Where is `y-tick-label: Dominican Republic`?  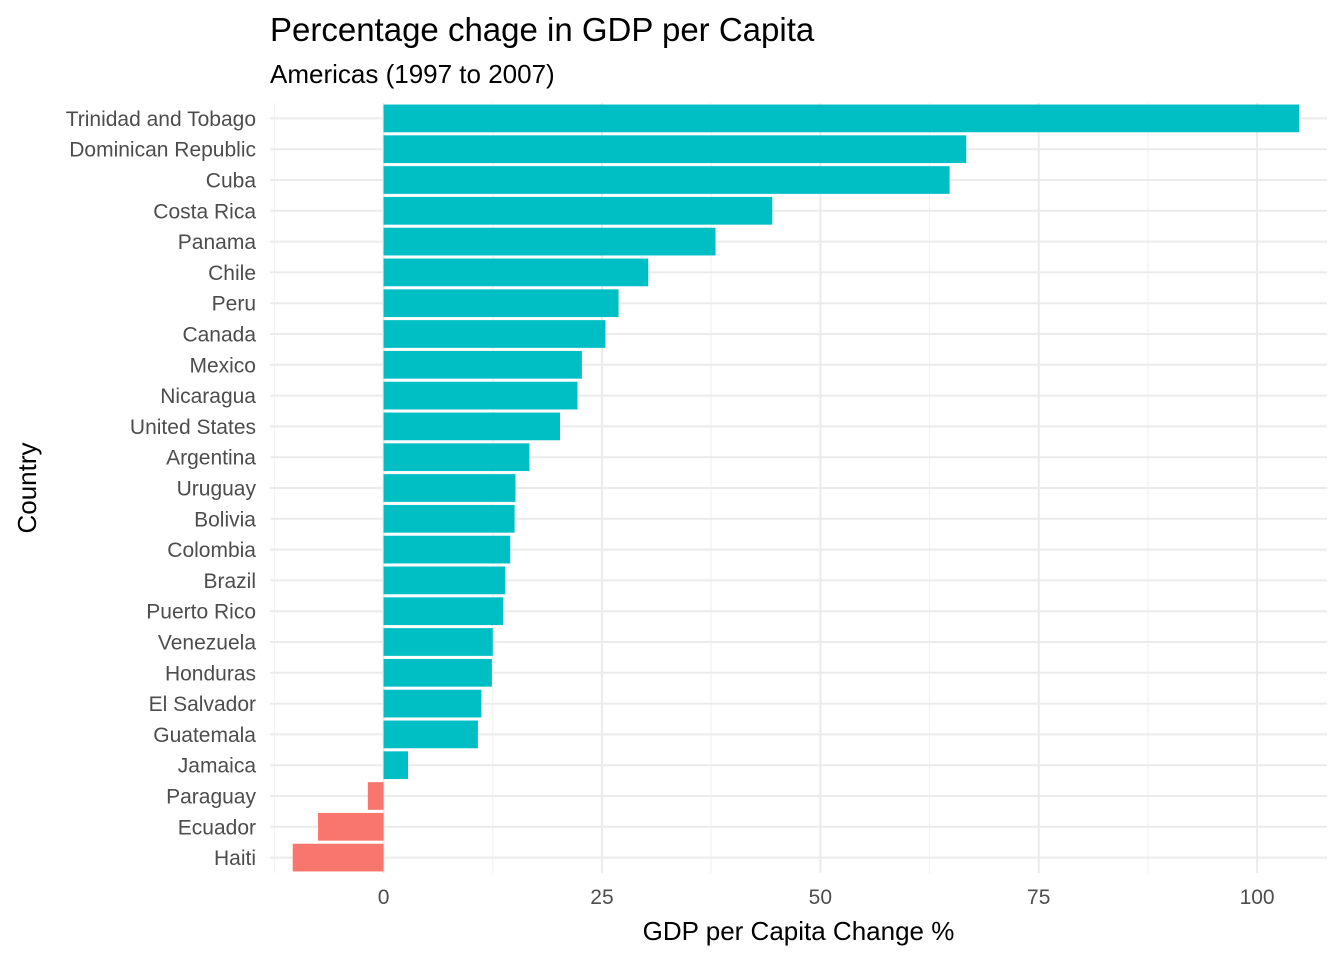 y-tick-label: Dominican Republic is located at coordinates (162, 150).